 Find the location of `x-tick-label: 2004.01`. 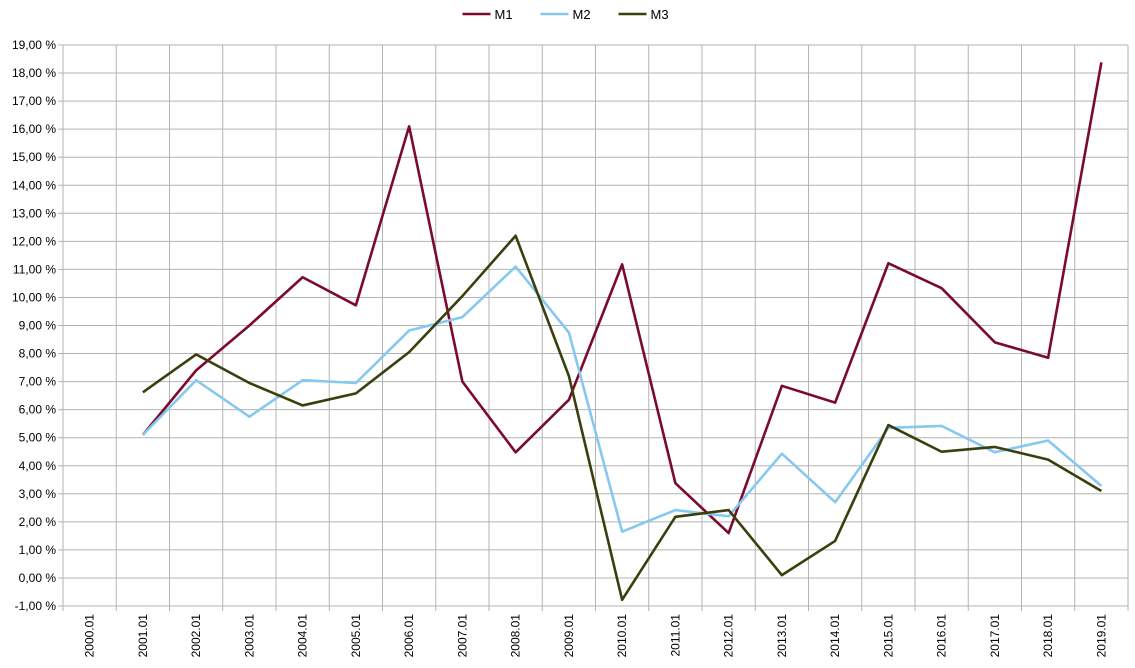

x-tick-label: 2004.01 is located at coordinates (303, 636).